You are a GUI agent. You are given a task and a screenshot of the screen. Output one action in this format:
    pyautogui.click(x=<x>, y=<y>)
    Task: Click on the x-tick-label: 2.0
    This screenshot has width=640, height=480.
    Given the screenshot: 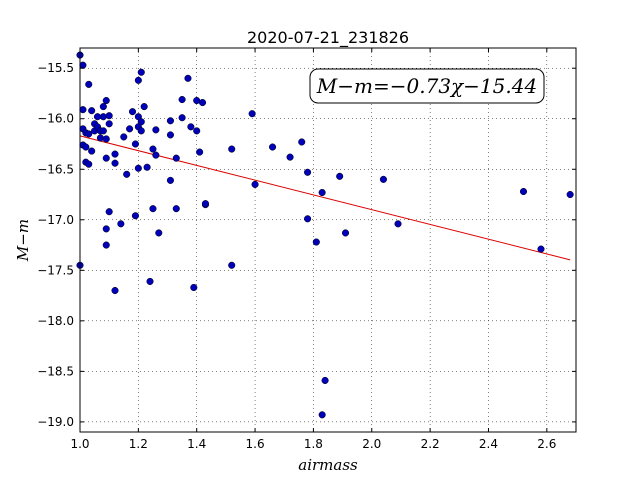 What is the action you would take?
    pyautogui.click(x=371, y=444)
    